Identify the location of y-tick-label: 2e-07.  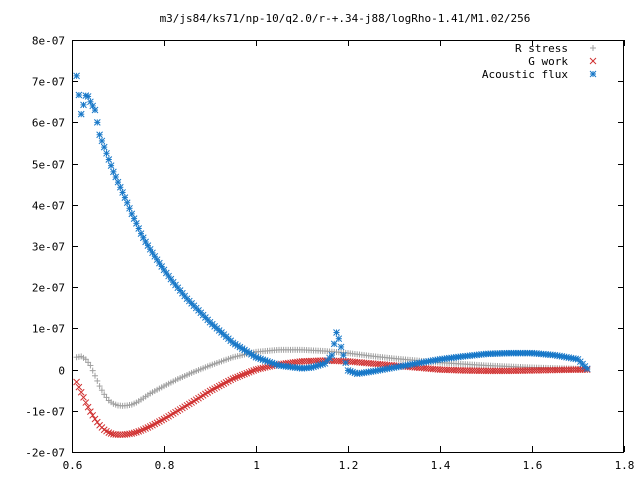
(48, 288).